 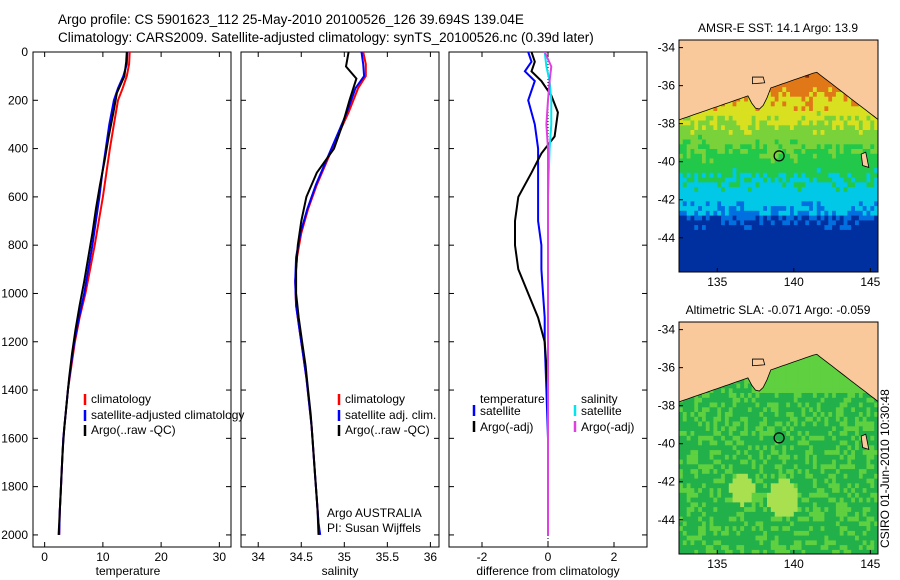 I want to click on y-tick-label: -42, so click(x=667, y=200).